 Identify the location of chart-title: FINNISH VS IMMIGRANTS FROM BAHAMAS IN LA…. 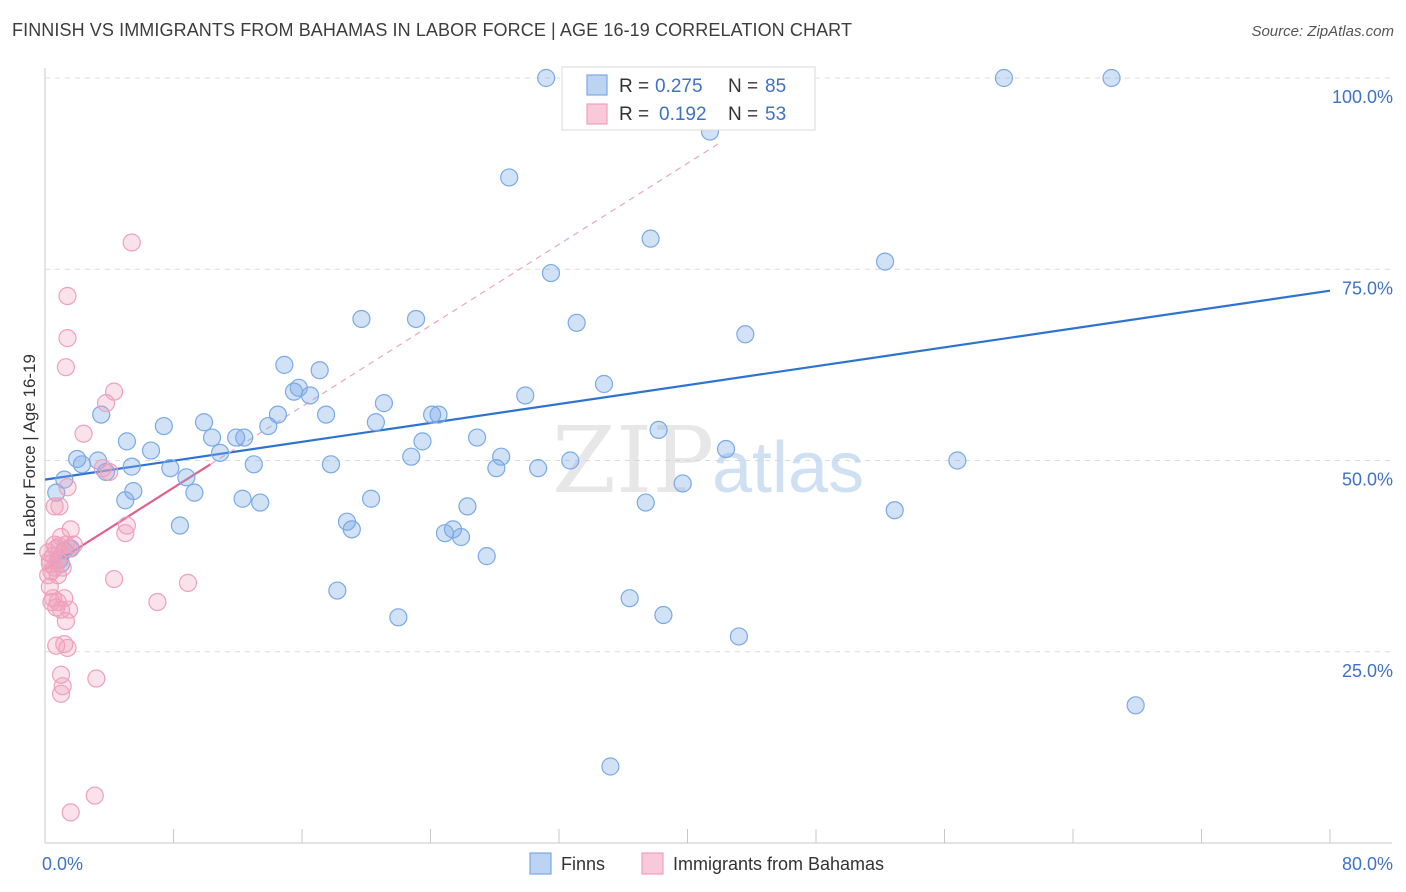
(432, 30).